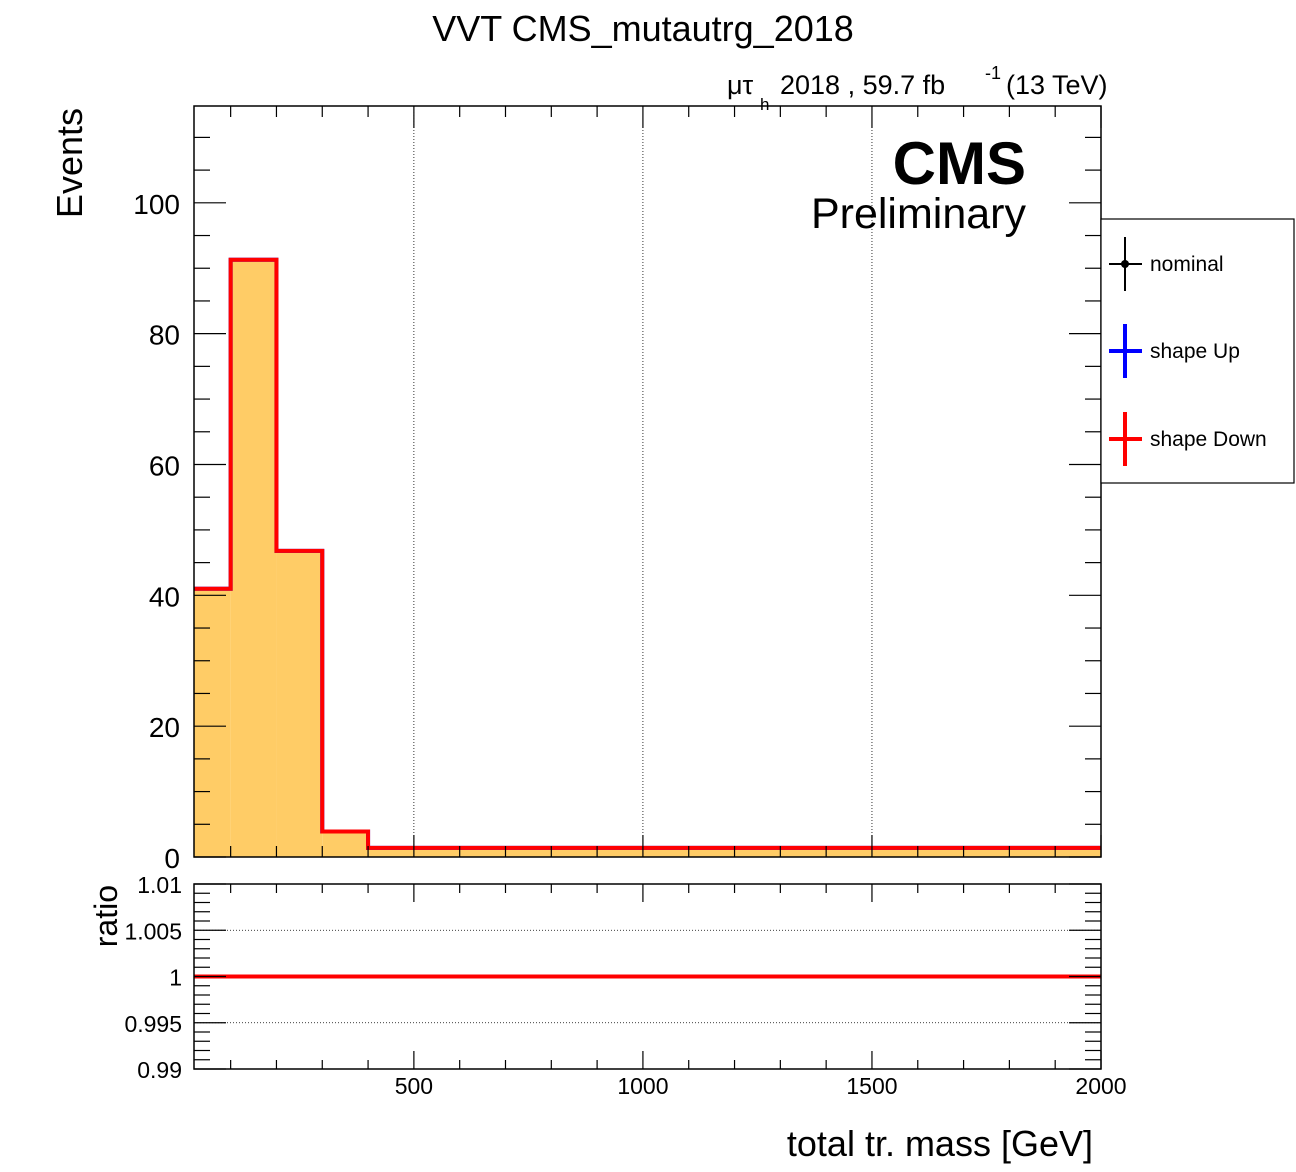  I want to click on lumi-channel-subscript: h, so click(764, 104).